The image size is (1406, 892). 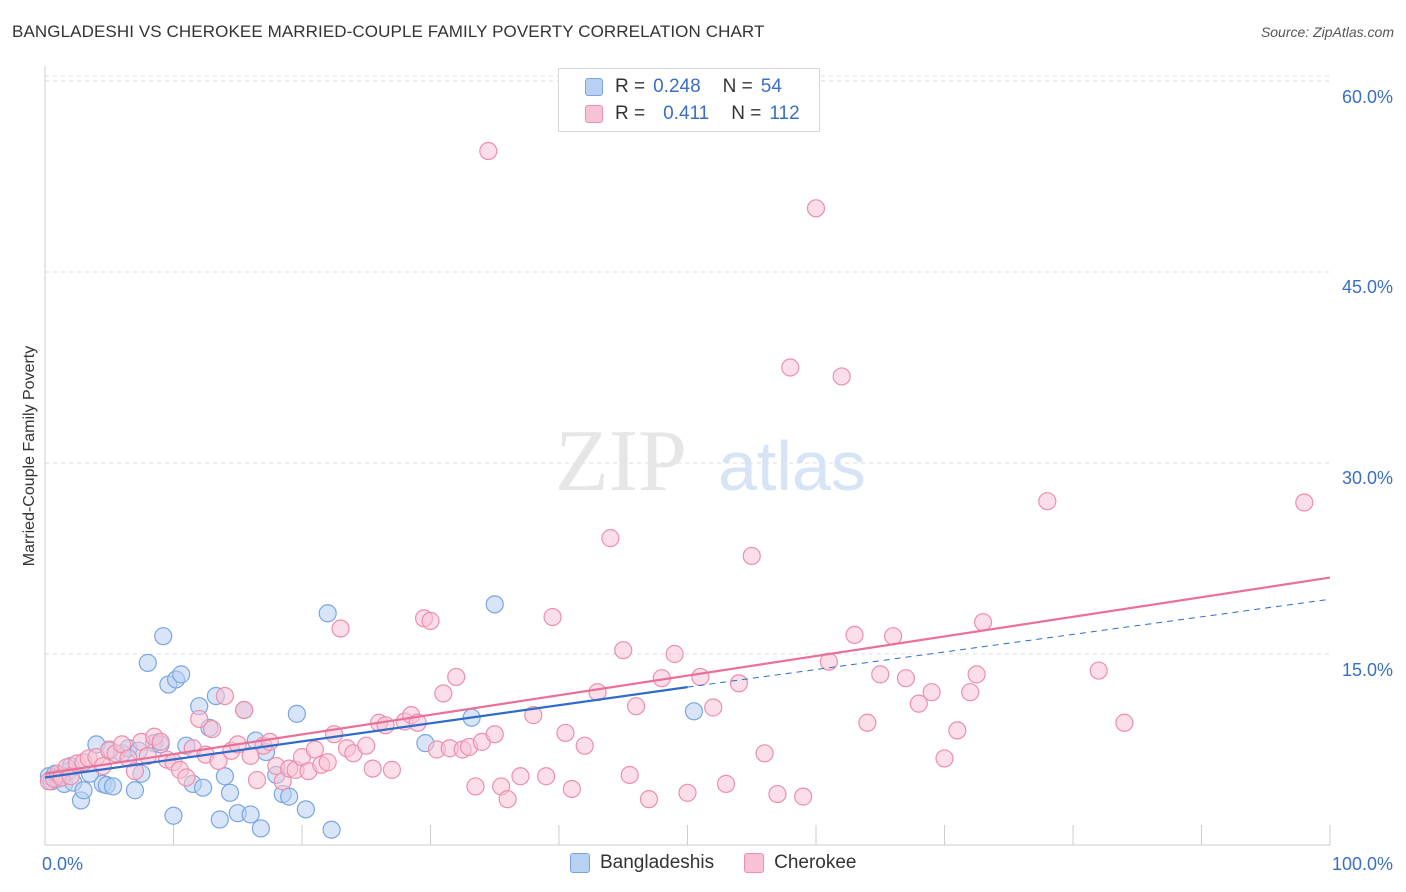 What do you see at coordinates (642, 863) in the screenshot?
I see `legend-item-bangladeshis: Bangladeshis` at bounding box center [642, 863].